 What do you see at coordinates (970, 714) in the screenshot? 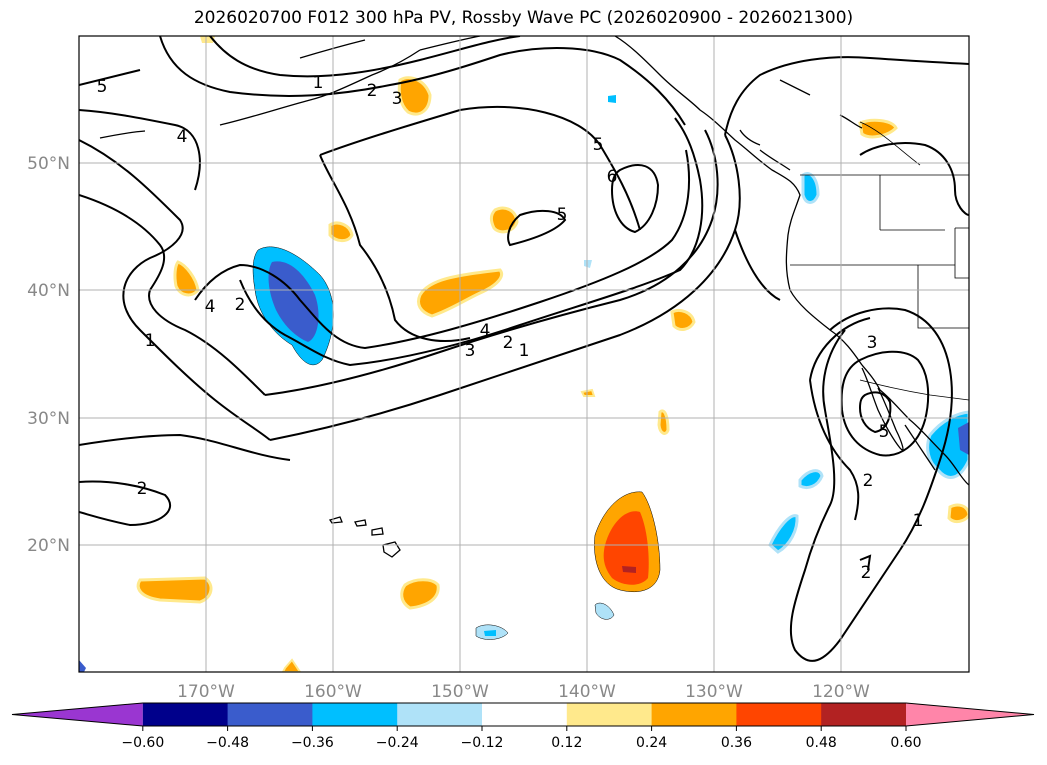
I see `colorbar-extend-high` at bounding box center [970, 714].